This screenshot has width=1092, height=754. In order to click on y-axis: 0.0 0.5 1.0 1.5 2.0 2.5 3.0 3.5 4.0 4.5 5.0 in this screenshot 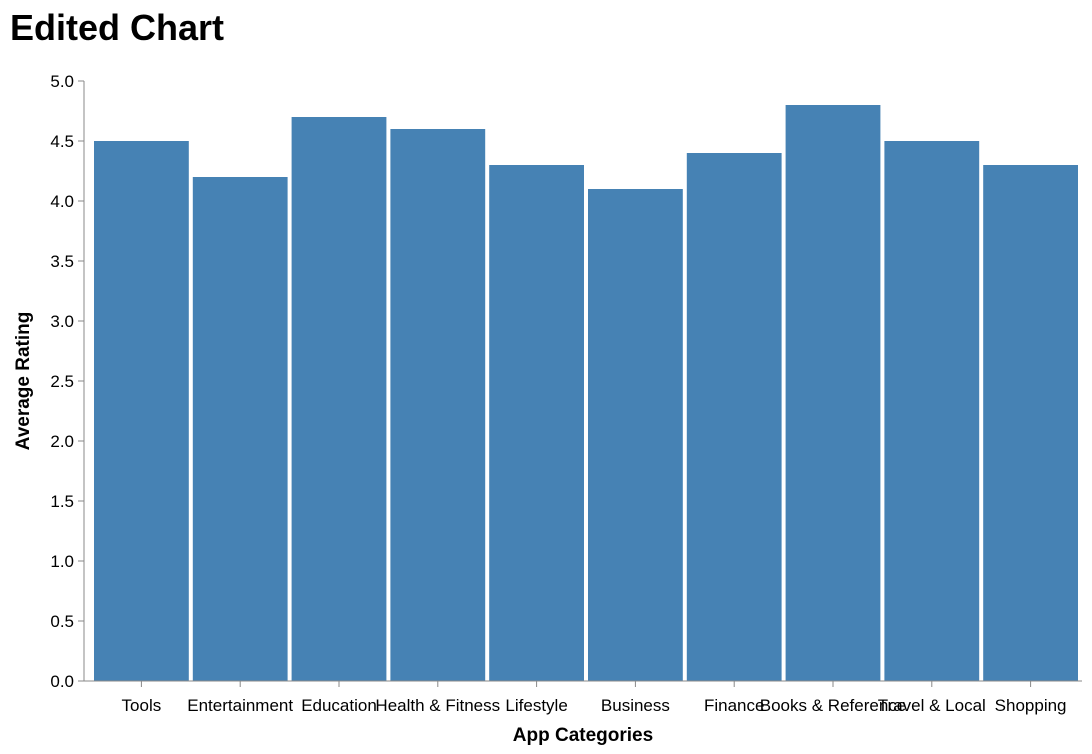, I will do `click(67, 381)`.